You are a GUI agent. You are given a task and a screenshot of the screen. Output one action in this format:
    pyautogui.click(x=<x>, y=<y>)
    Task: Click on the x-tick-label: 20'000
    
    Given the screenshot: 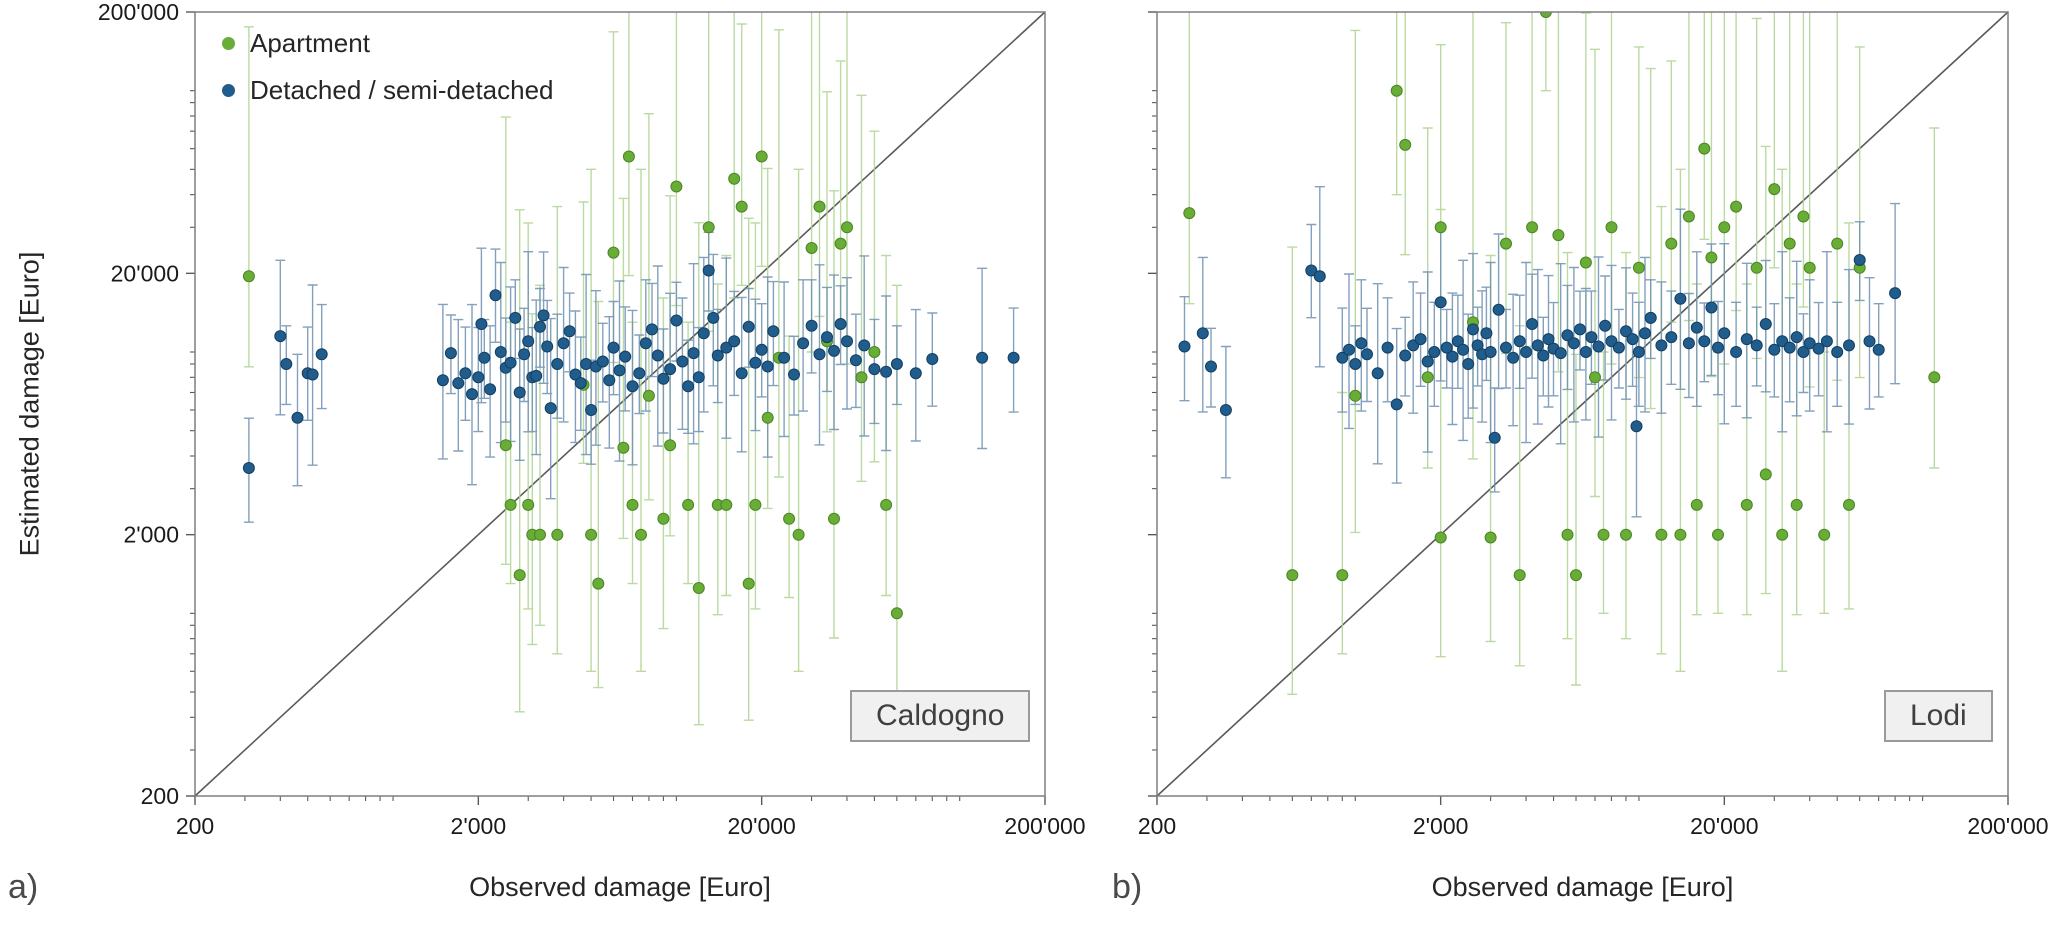 What is the action you would take?
    pyautogui.click(x=1724, y=826)
    